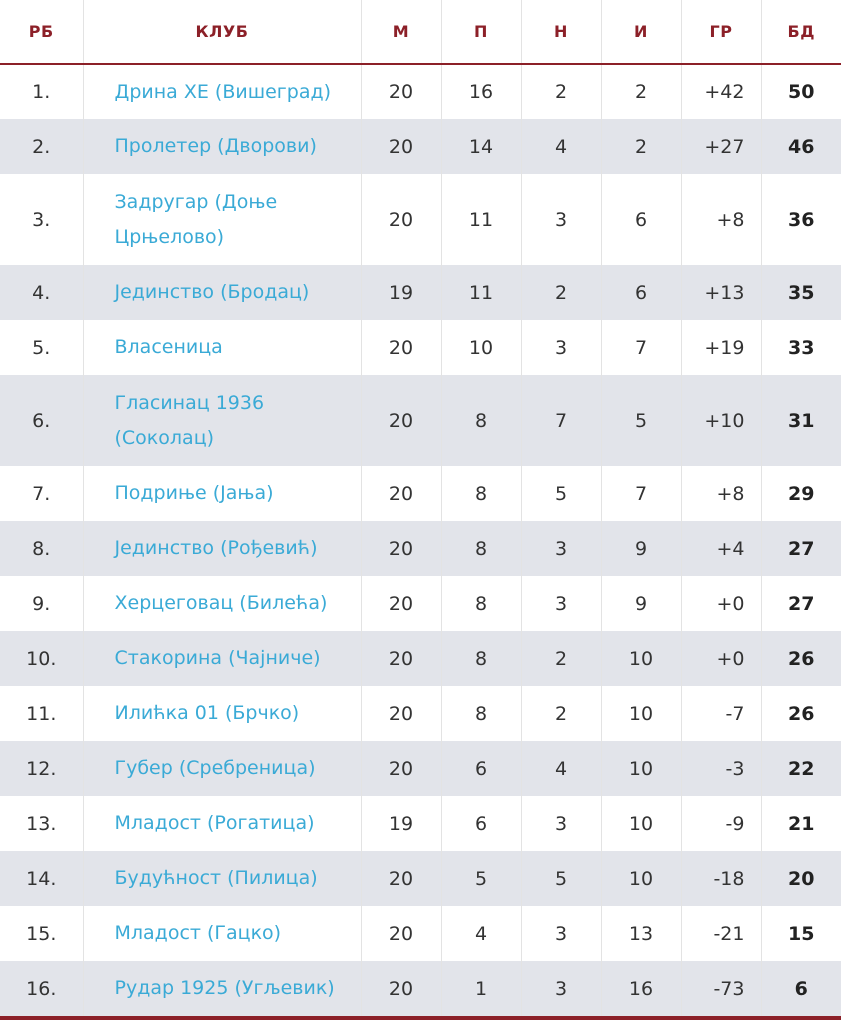 The width and height of the screenshot is (841, 1024). I want to click on club-link: Губер (Сребреница), so click(222, 768).